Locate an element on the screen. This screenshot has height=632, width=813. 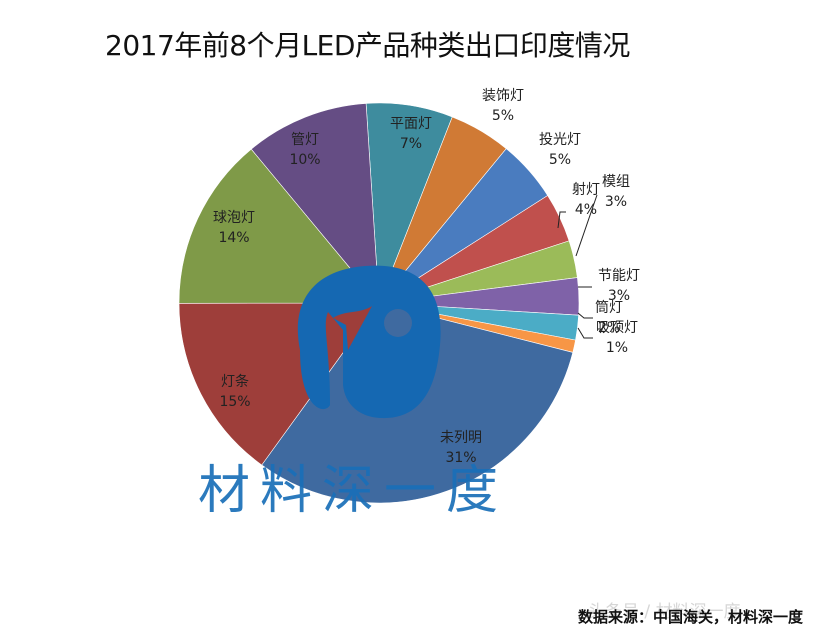
watermark-text: 材料深一度 is located at coordinates (353, 491).